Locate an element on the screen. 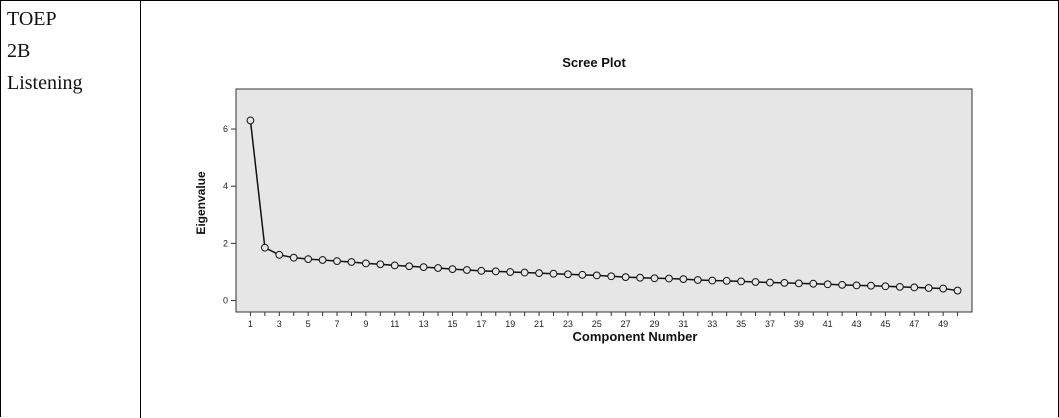 The width and height of the screenshot is (1059, 418). x-tick-label: 29 is located at coordinates (655, 324).